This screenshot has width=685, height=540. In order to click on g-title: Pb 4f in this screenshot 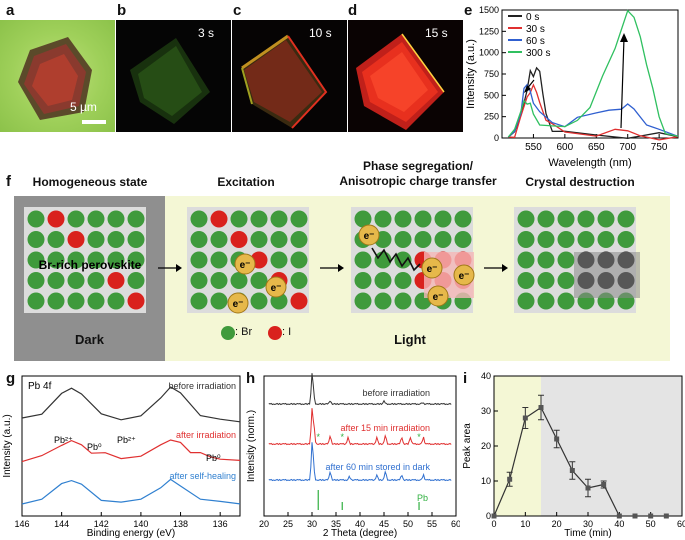, I will do `click(40, 386)`.